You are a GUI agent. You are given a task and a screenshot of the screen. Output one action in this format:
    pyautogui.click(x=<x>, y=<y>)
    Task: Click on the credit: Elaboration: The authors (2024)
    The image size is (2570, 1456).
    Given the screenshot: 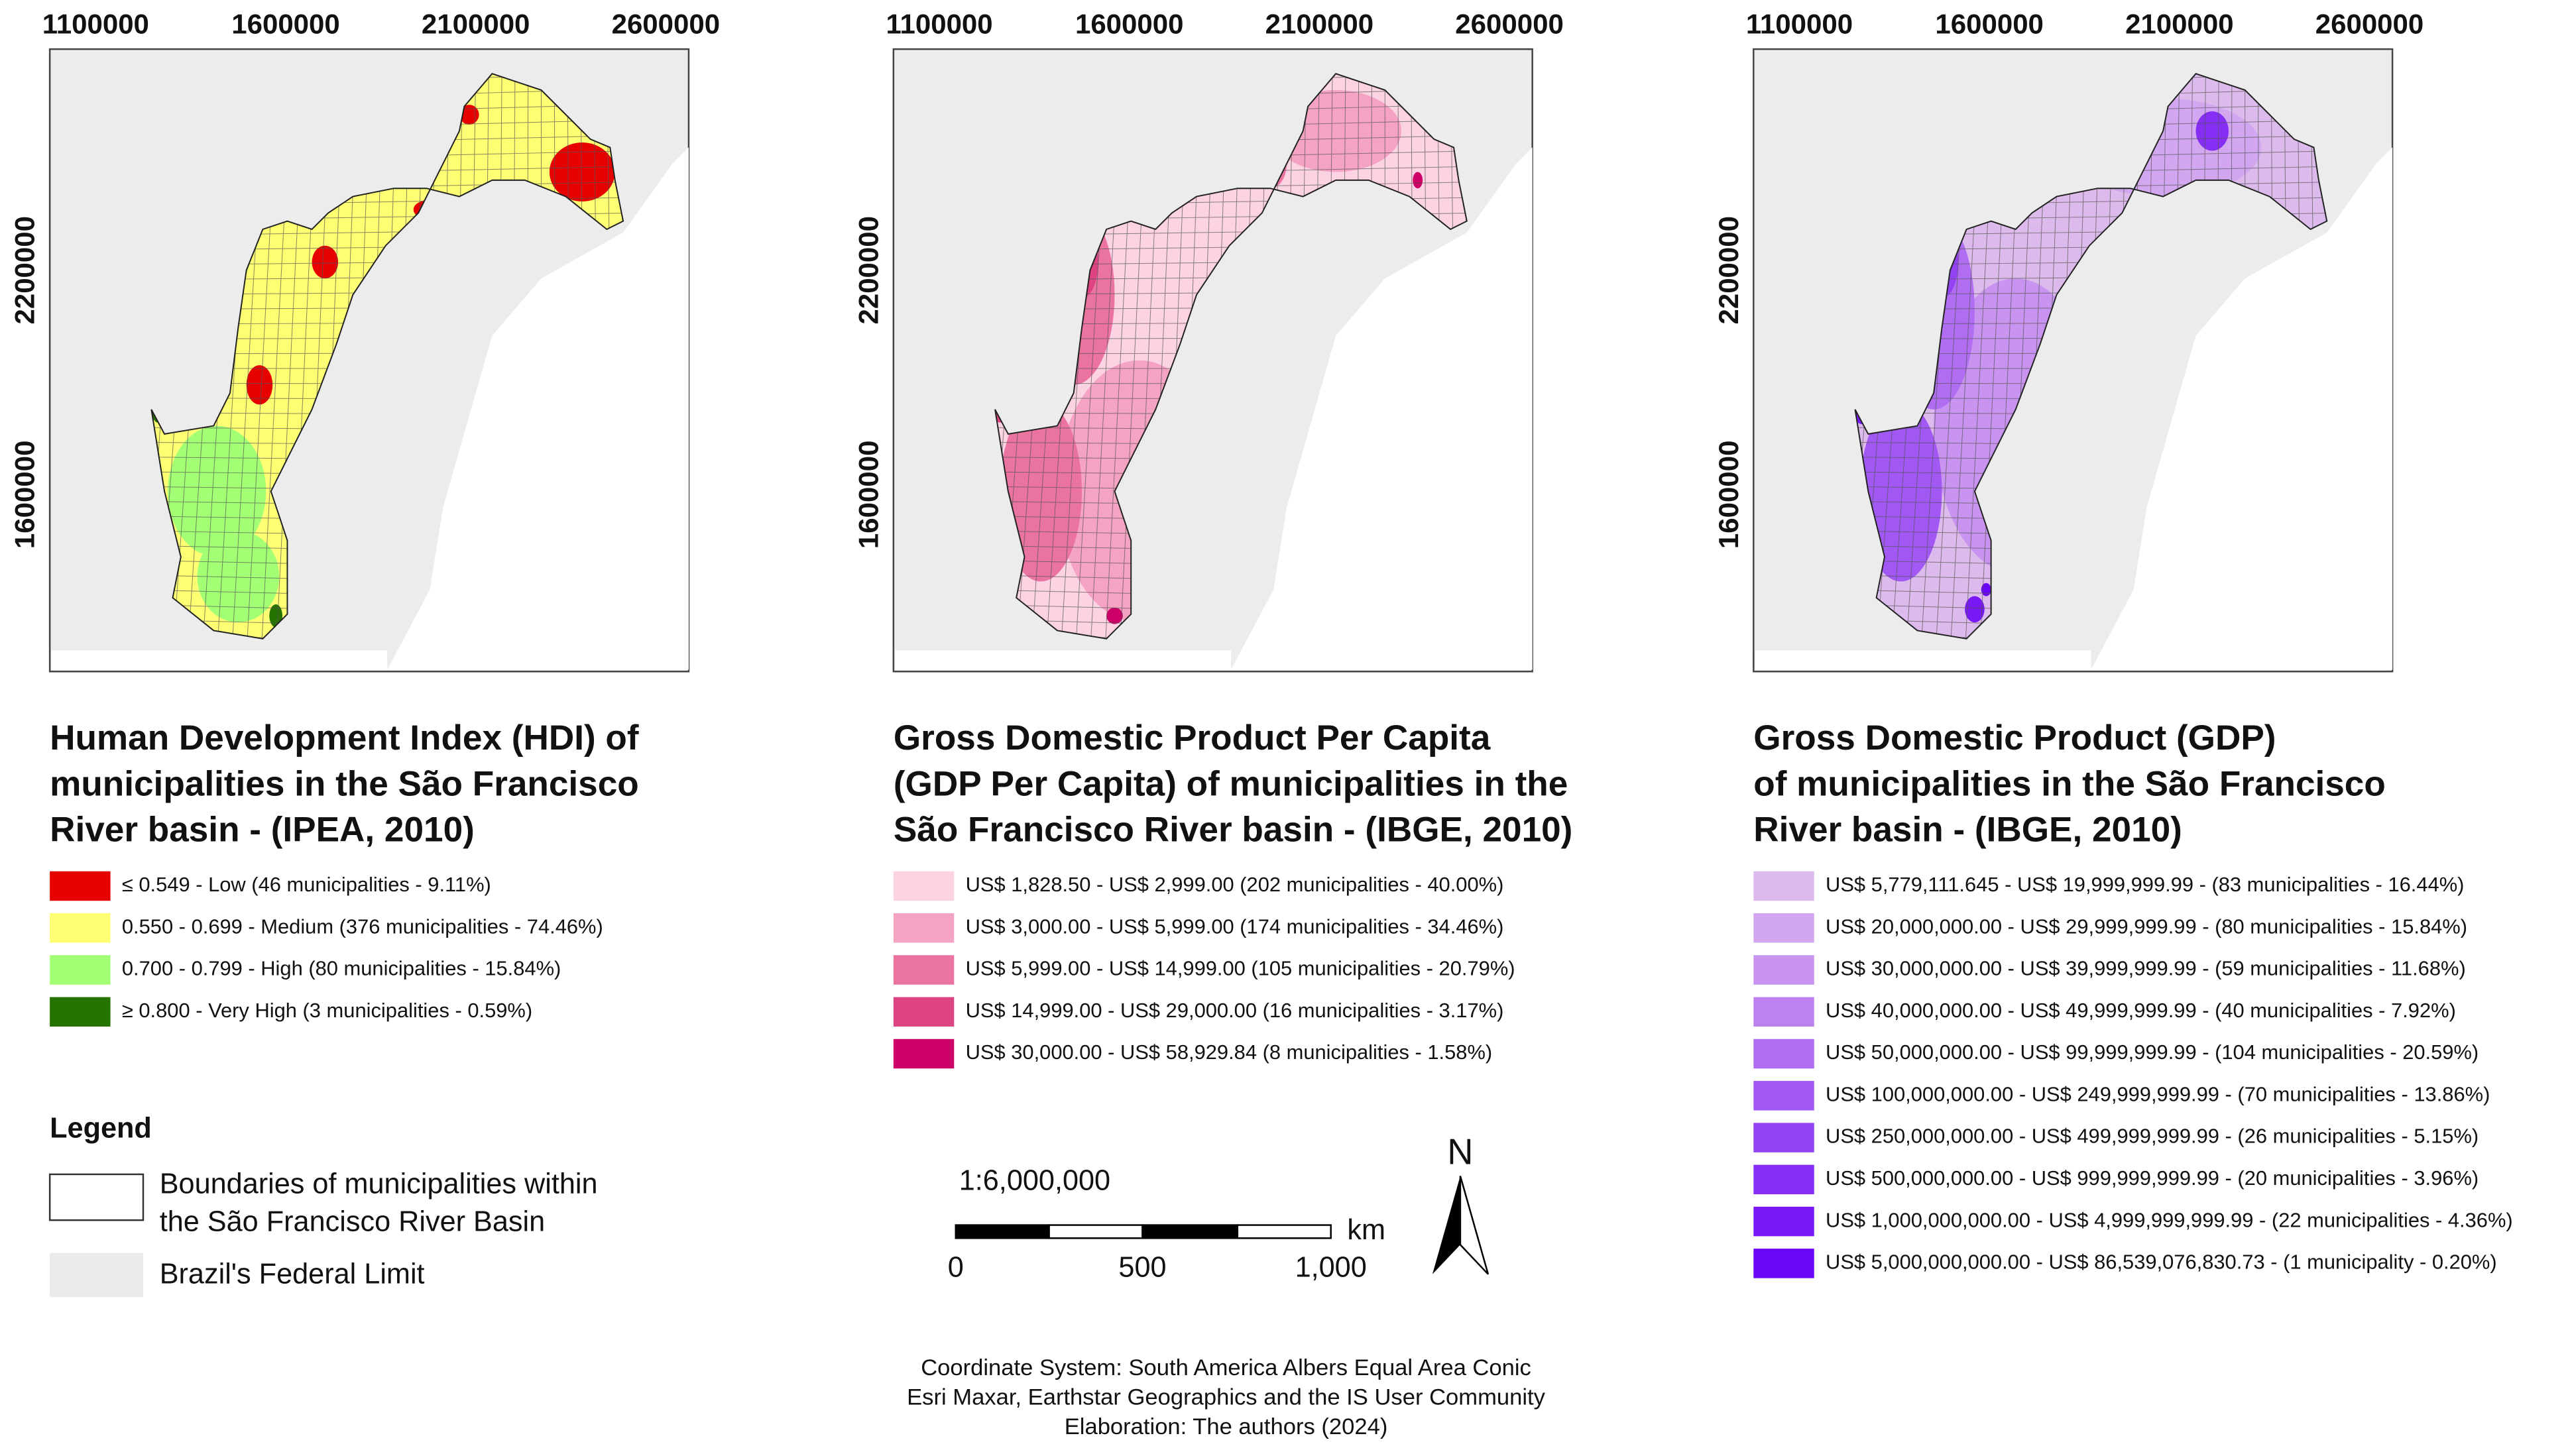 What is the action you would take?
    pyautogui.click(x=1226, y=1426)
    